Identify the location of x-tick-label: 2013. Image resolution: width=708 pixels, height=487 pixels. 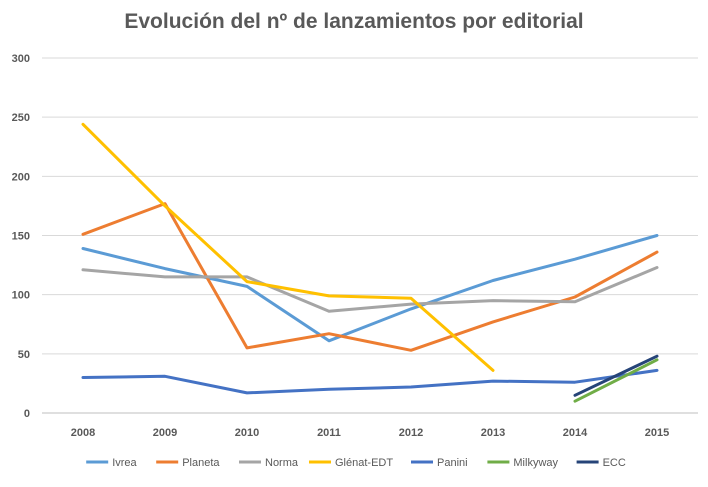
(493, 433).